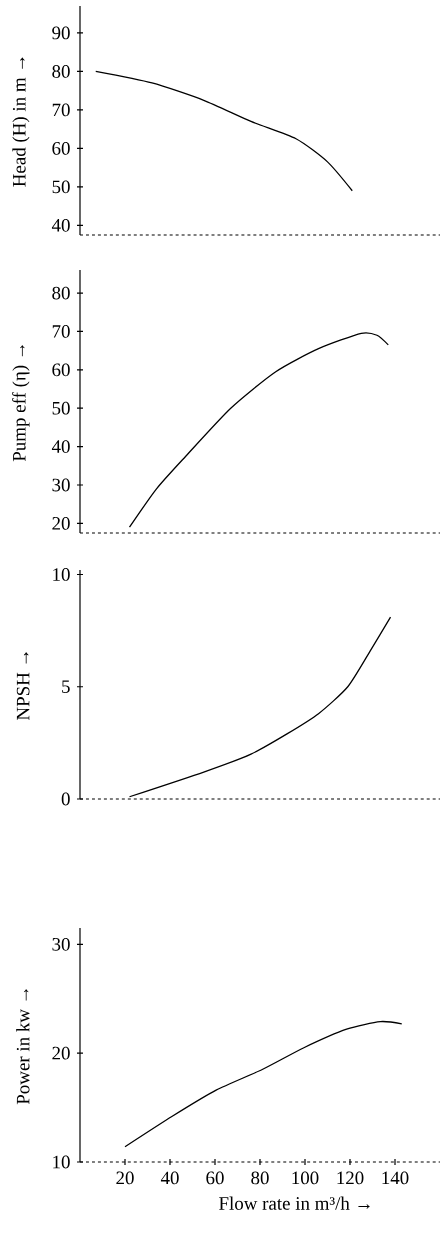 The height and width of the screenshot is (1237, 443). Describe the element at coordinates (125, 1178) in the screenshot. I see `x-tick-label: 20` at that location.